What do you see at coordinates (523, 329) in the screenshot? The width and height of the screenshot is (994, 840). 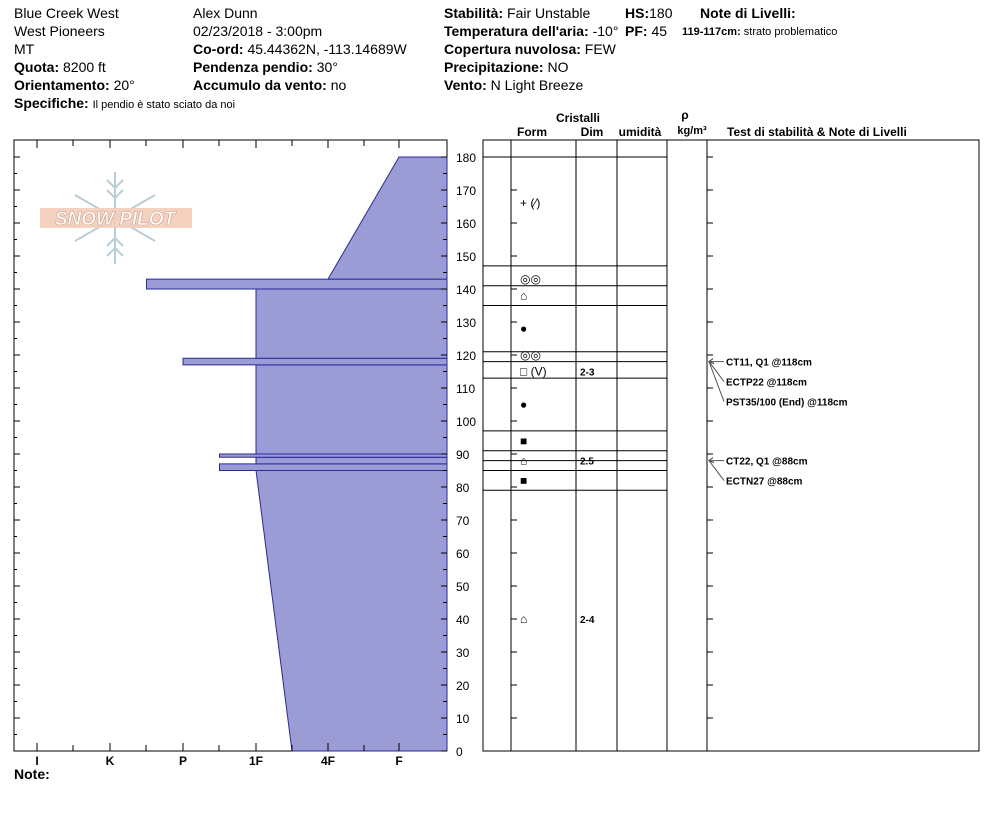 I see `grain-form-symbol: ●` at bounding box center [523, 329].